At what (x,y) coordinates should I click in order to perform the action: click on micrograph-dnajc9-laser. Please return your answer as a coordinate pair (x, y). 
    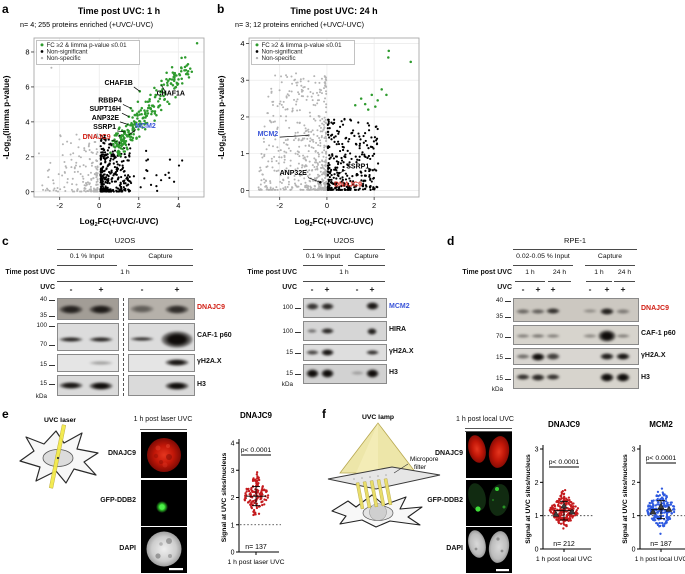
    Looking at the image, I should click on (164, 455).